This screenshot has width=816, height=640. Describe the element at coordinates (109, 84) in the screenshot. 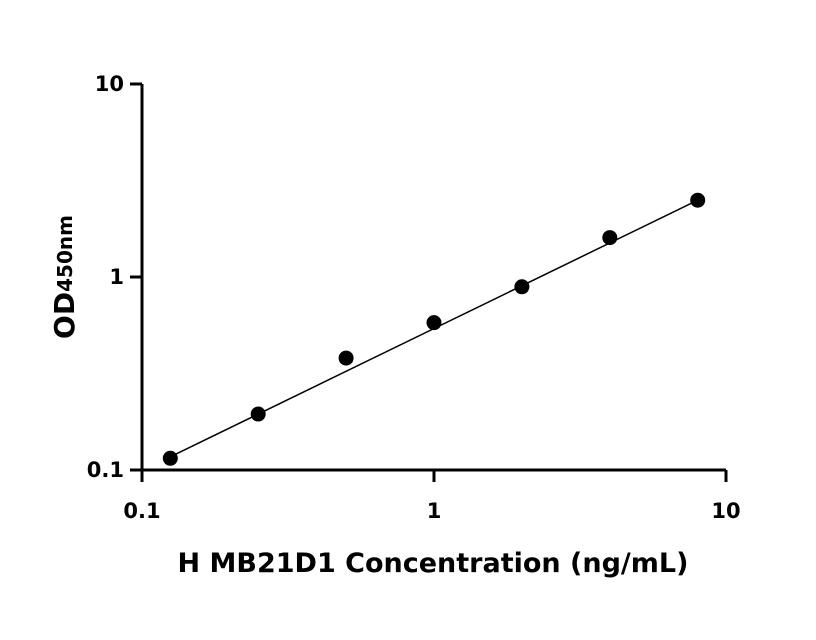

I see `y-tick-label: 10` at that location.